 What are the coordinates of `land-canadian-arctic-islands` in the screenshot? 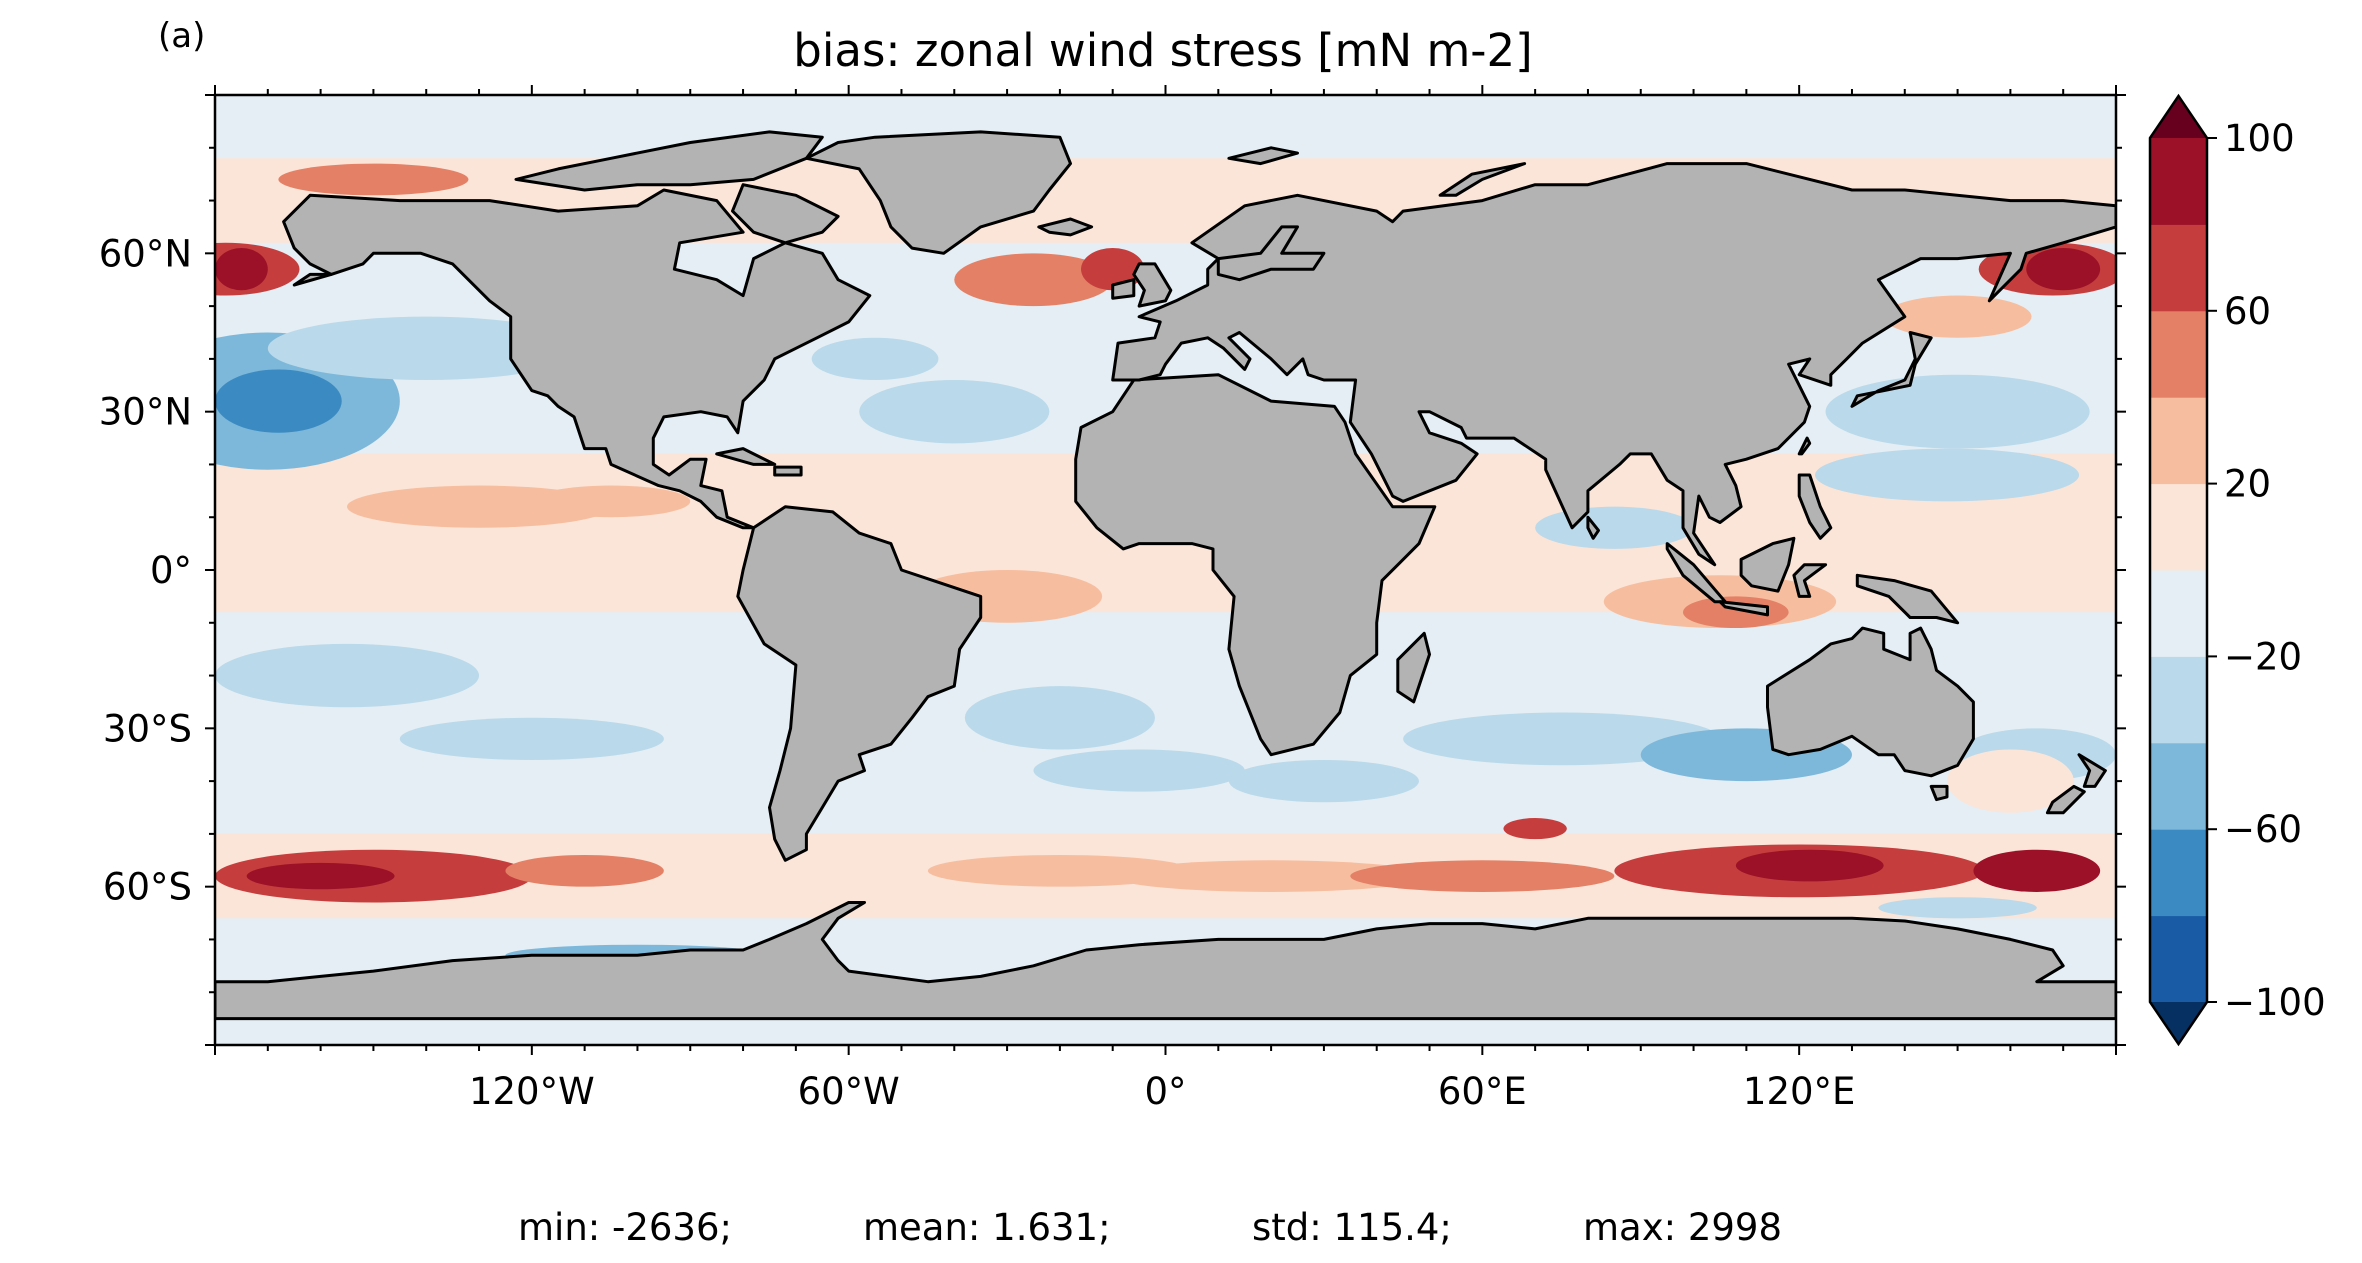 It's located at (669, 161).